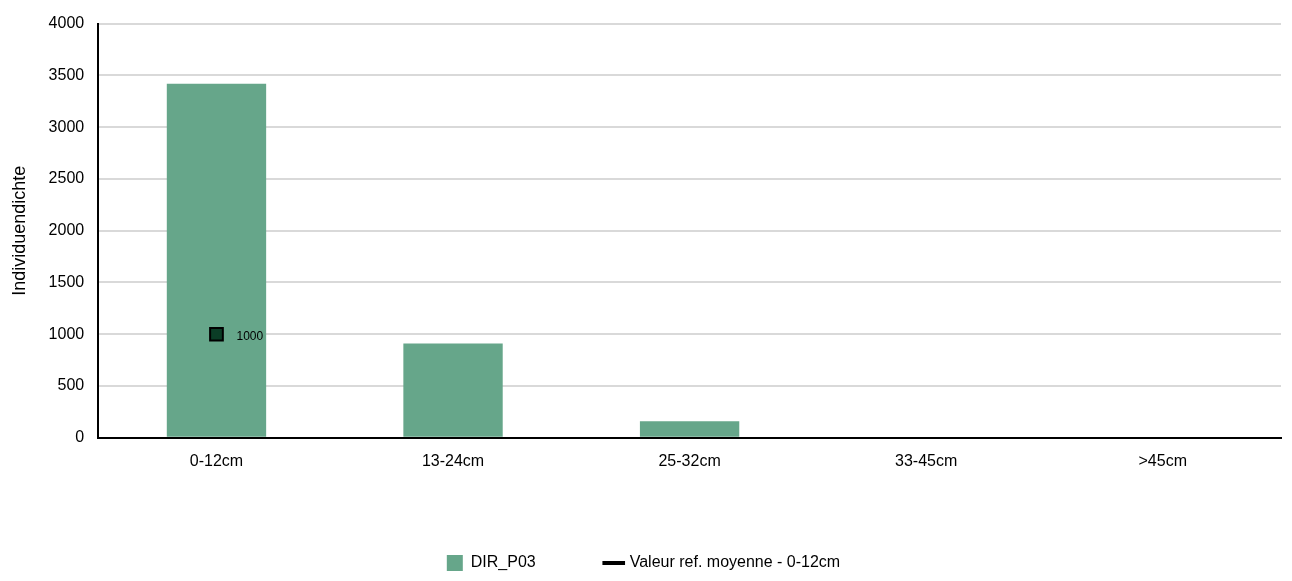  I want to click on legend-label: DIR_P03, so click(503, 562).